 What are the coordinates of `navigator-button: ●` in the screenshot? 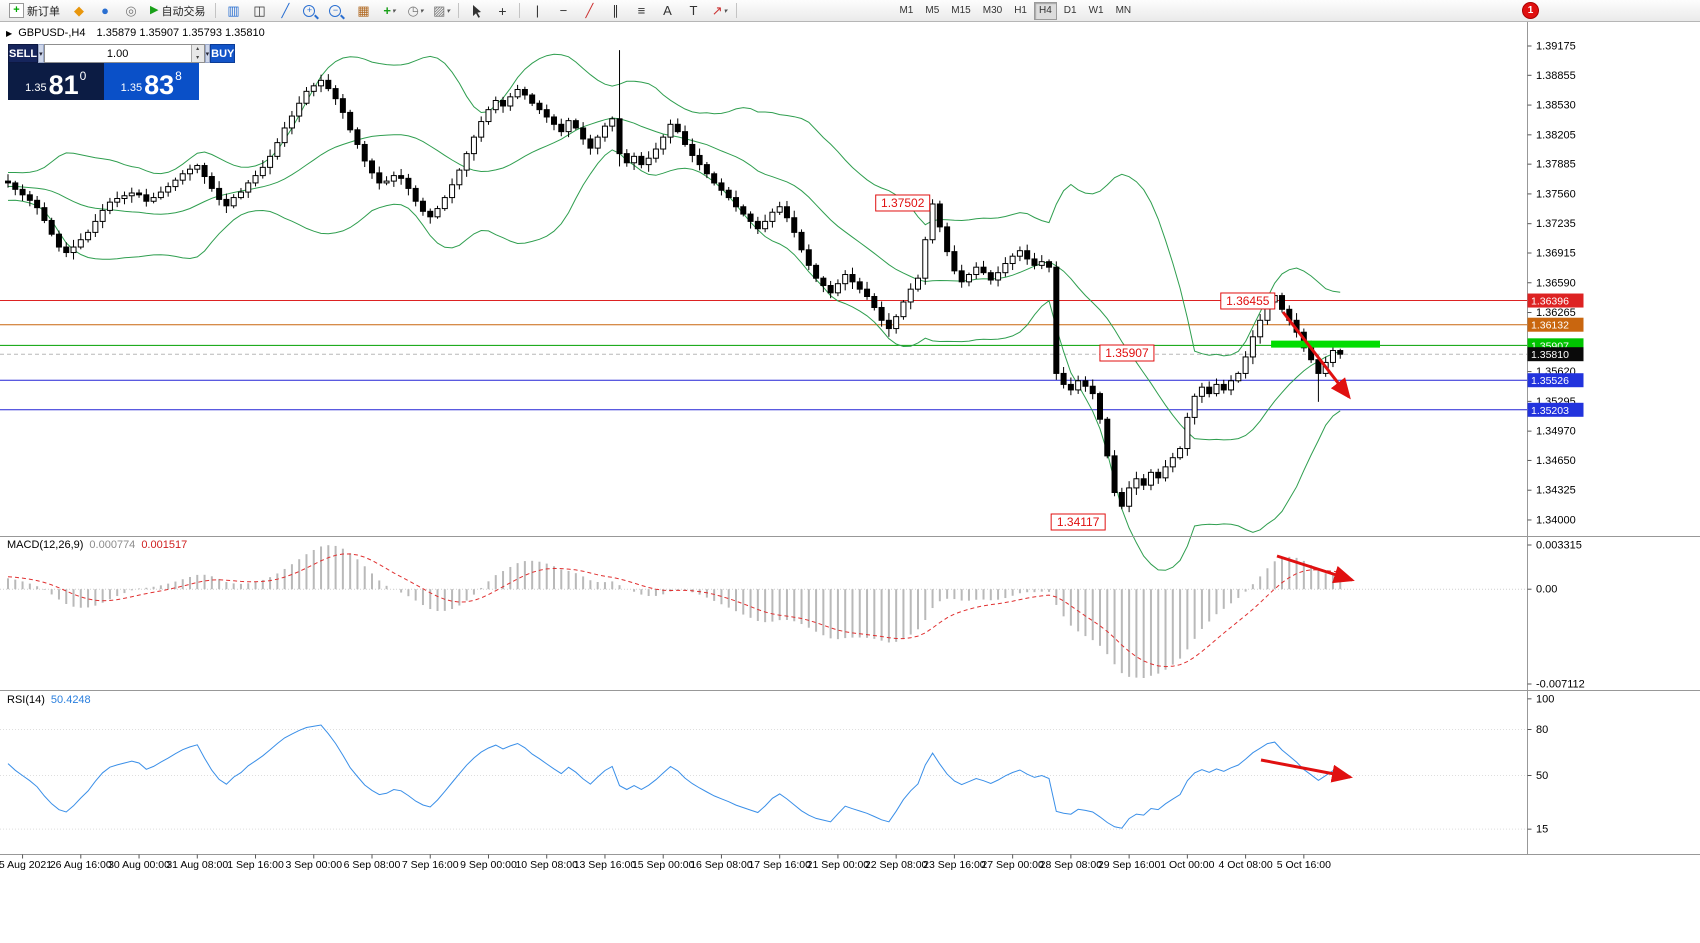 It's located at (105, 11).